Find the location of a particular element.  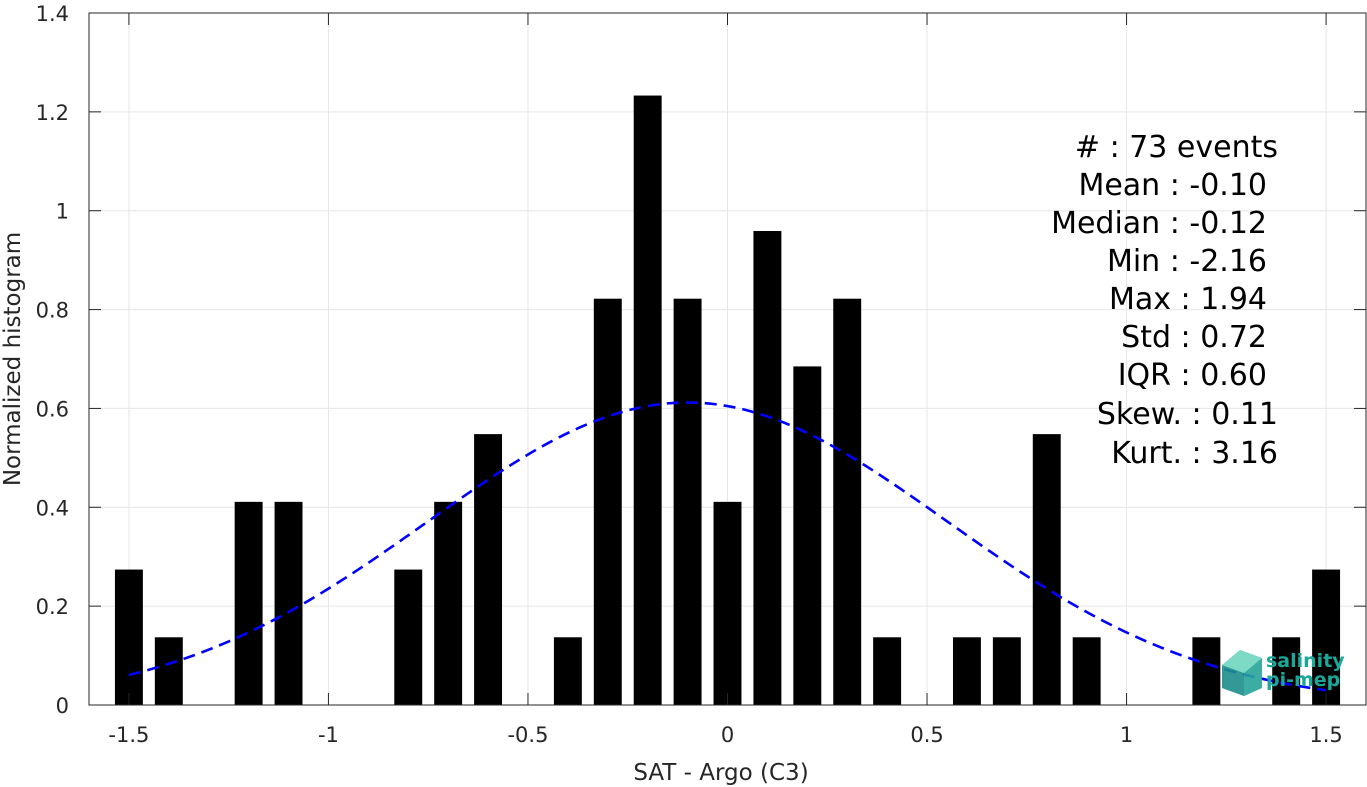

y-tick-label: 1 is located at coordinates (62, 212).